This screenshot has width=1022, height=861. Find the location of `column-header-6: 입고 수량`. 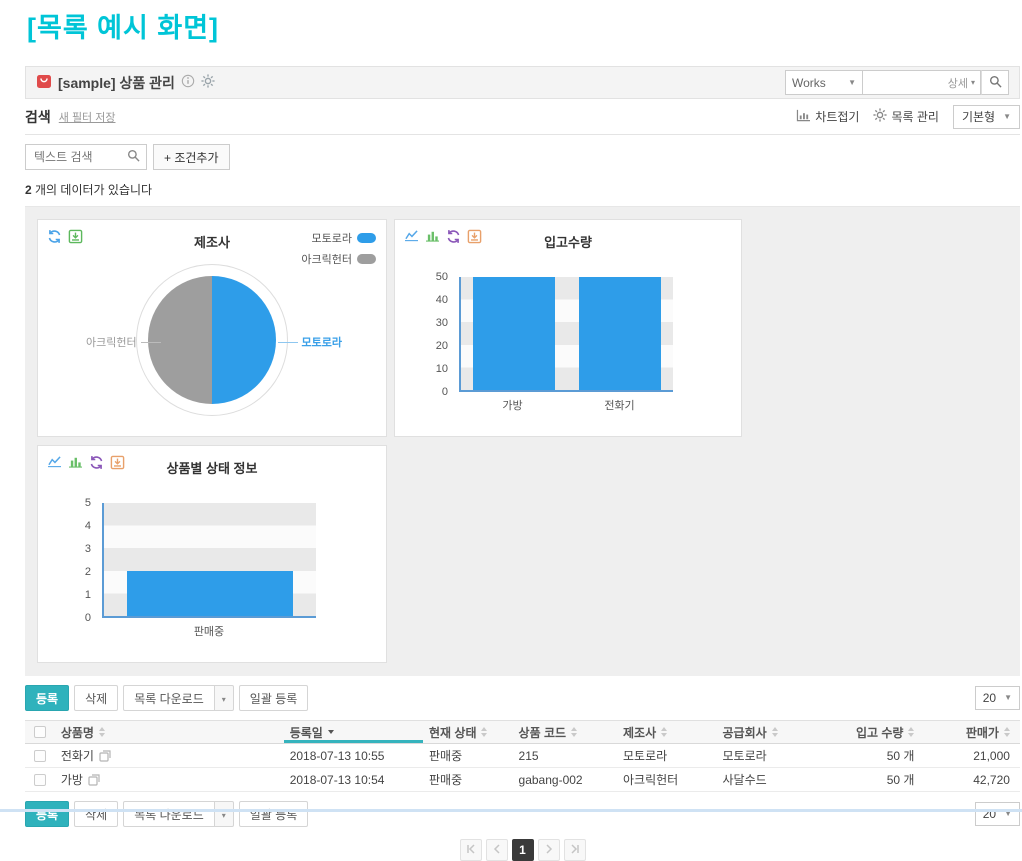

column-header-6: 입고 수량 is located at coordinates (873, 732).